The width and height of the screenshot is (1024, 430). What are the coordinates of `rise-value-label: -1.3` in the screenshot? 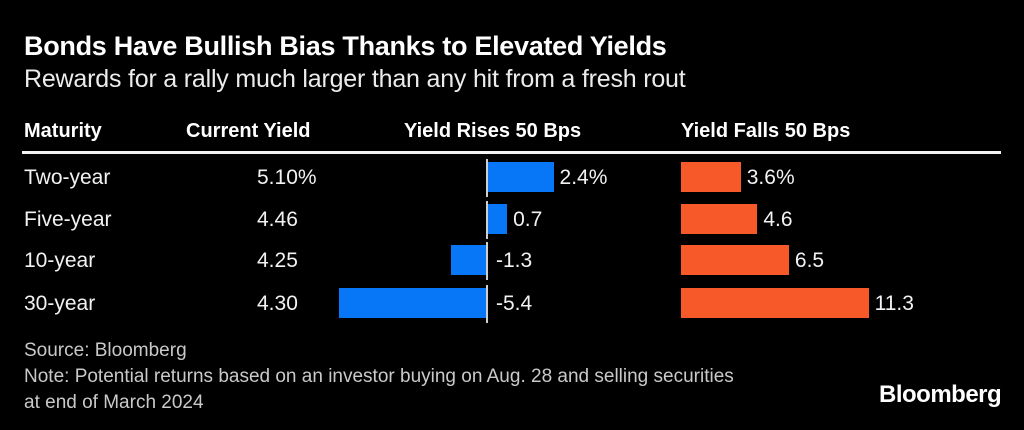 It's located at (514, 260).